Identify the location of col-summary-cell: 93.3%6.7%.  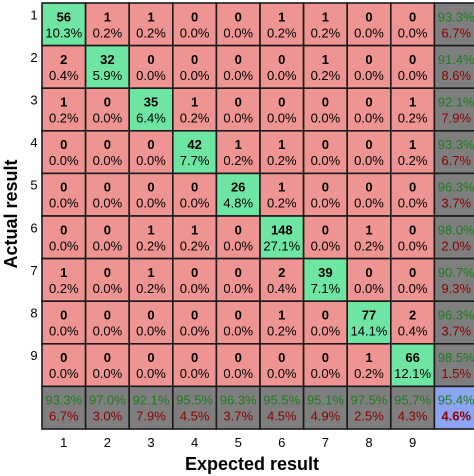
(64, 407).